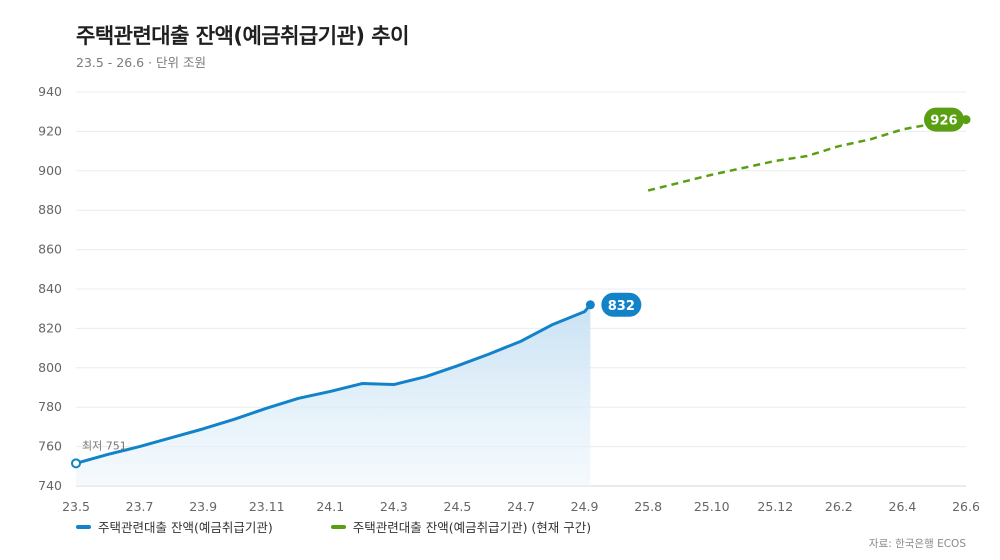 This screenshot has width=1000, height=560. I want to click on end-value-label-projection: 926, so click(943, 121).